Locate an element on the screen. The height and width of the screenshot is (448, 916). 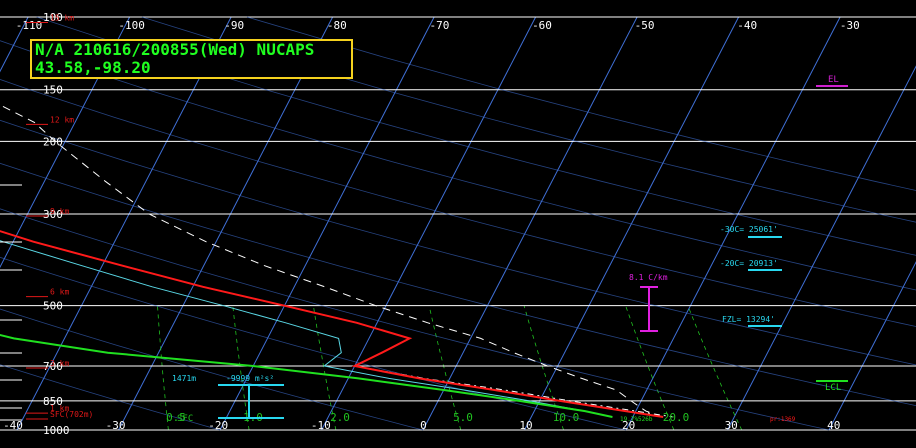
bottom-temperature-tick: 30 is located at coordinates (731, 425).